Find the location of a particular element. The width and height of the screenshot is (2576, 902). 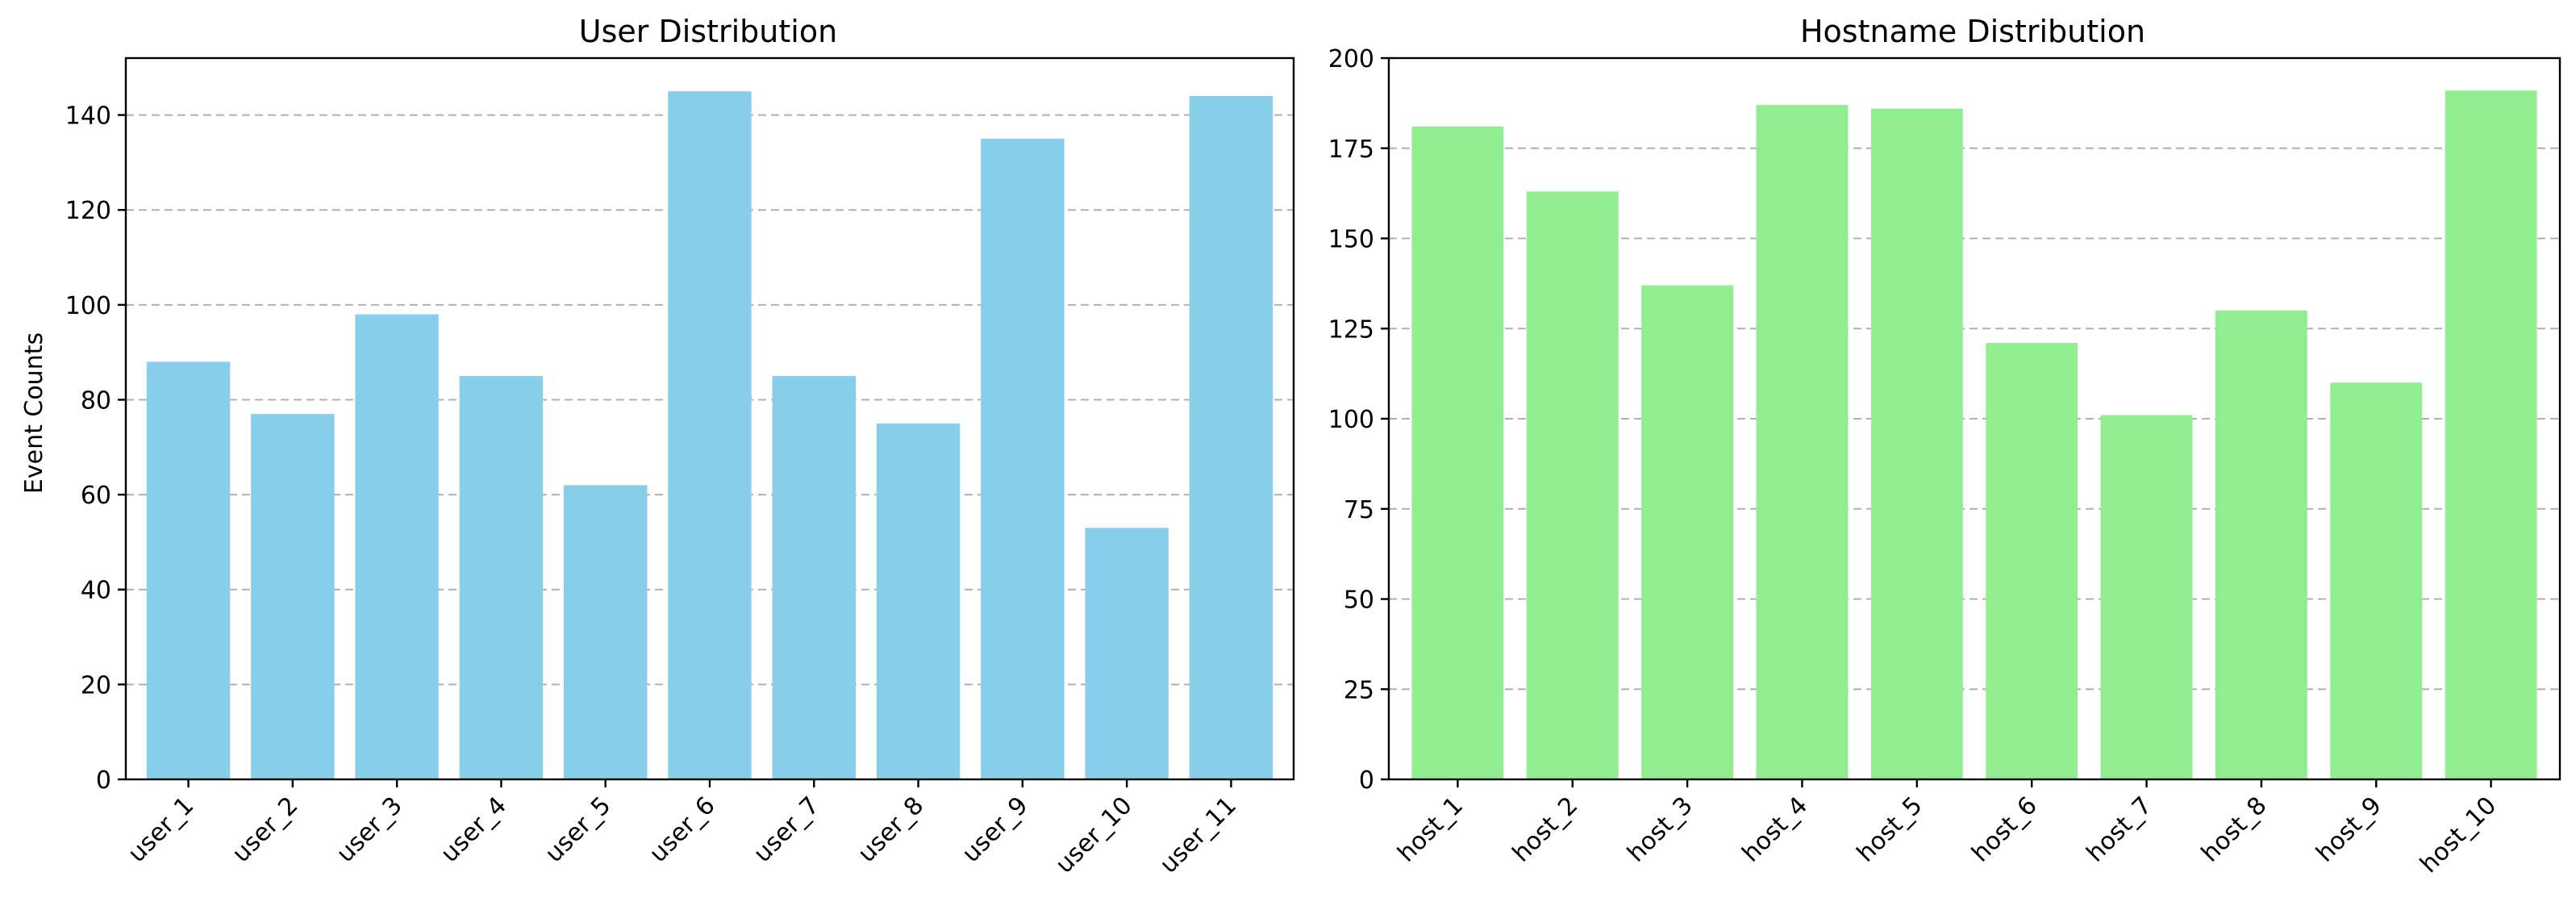

y-tick-label: 80 is located at coordinates (96, 400).